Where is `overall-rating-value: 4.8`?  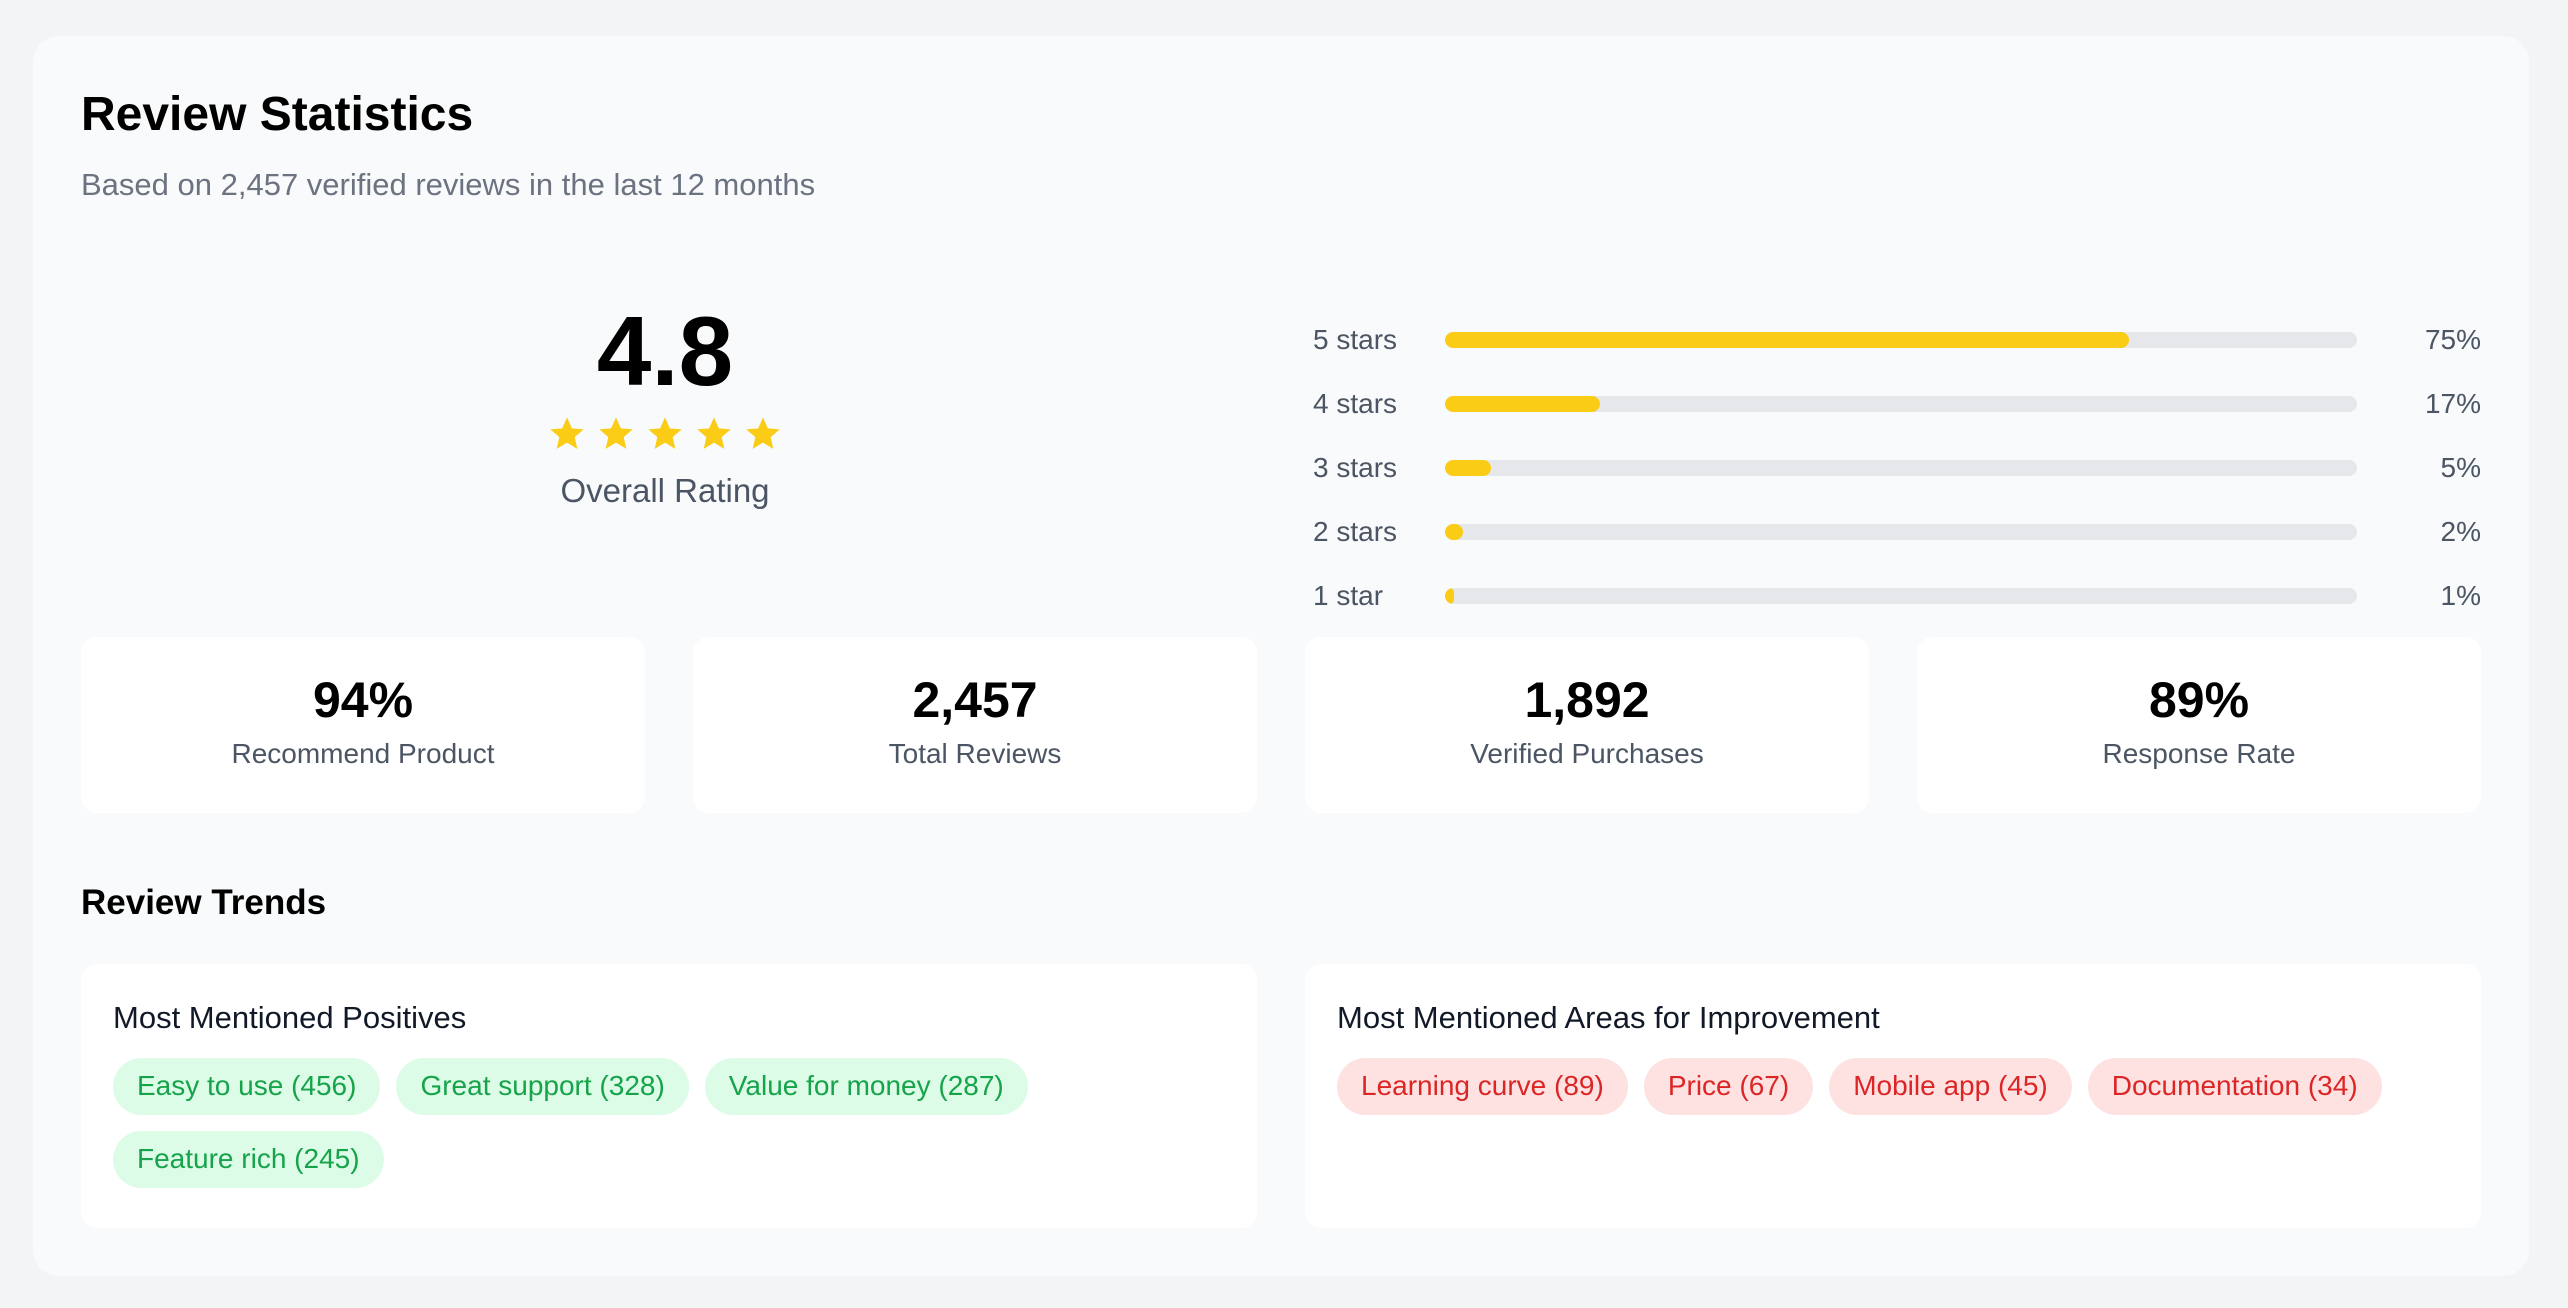 overall-rating-value: 4.8 is located at coordinates (665, 351).